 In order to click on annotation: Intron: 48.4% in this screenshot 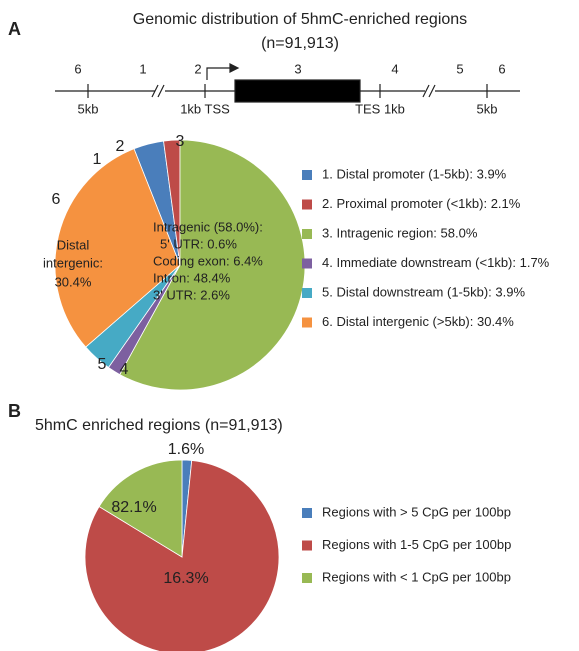, I will do `click(192, 277)`.